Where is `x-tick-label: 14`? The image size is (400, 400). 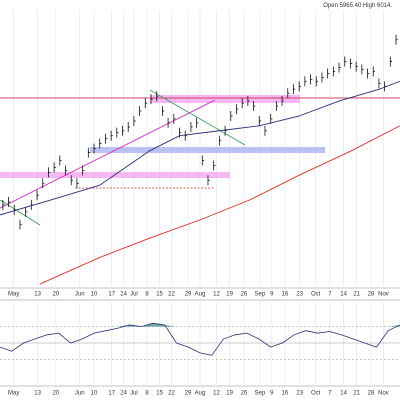
x-tick-label: 14 is located at coordinates (343, 295).